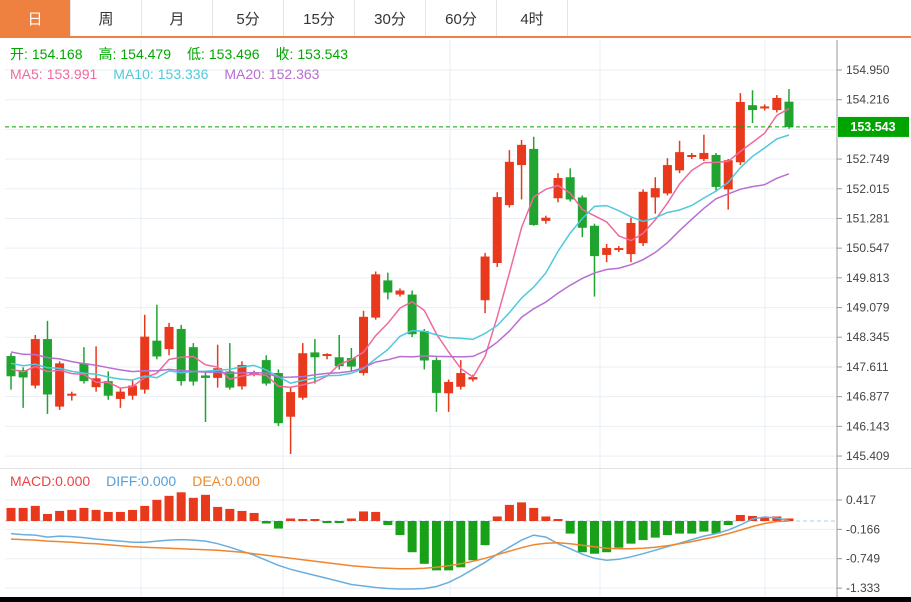 The width and height of the screenshot is (911, 602). I want to click on open-value: 154.168, so click(57, 54).